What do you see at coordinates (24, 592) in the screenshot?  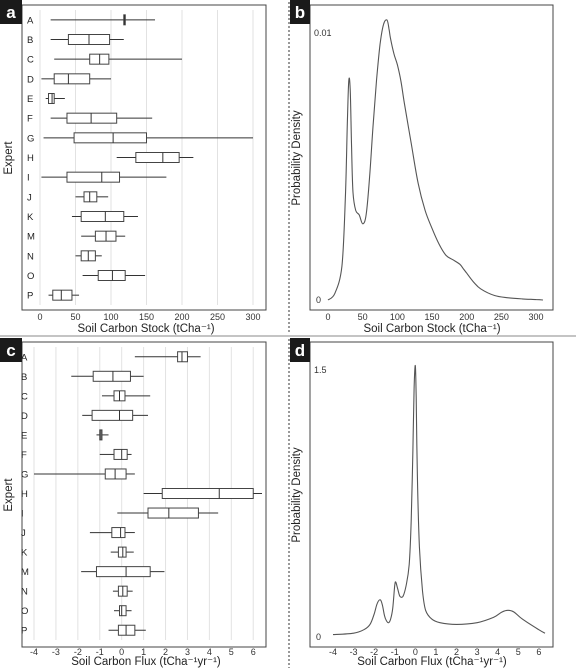 I see `panel-c-expert-label: N` at bounding box center [24, 592].